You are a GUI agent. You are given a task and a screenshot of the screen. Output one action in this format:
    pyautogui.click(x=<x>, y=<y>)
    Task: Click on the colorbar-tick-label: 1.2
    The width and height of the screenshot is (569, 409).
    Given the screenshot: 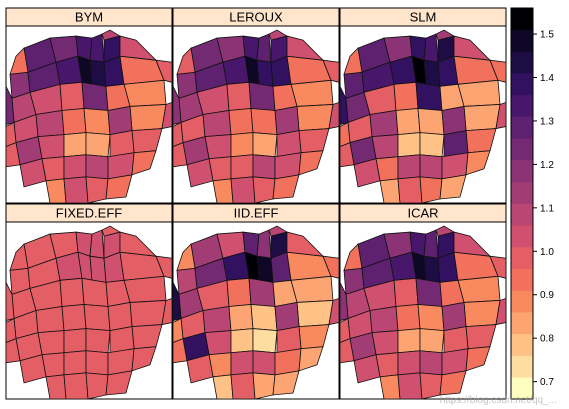 What is the action you would take?
    pyautogui.click(x=547, y=165)
    